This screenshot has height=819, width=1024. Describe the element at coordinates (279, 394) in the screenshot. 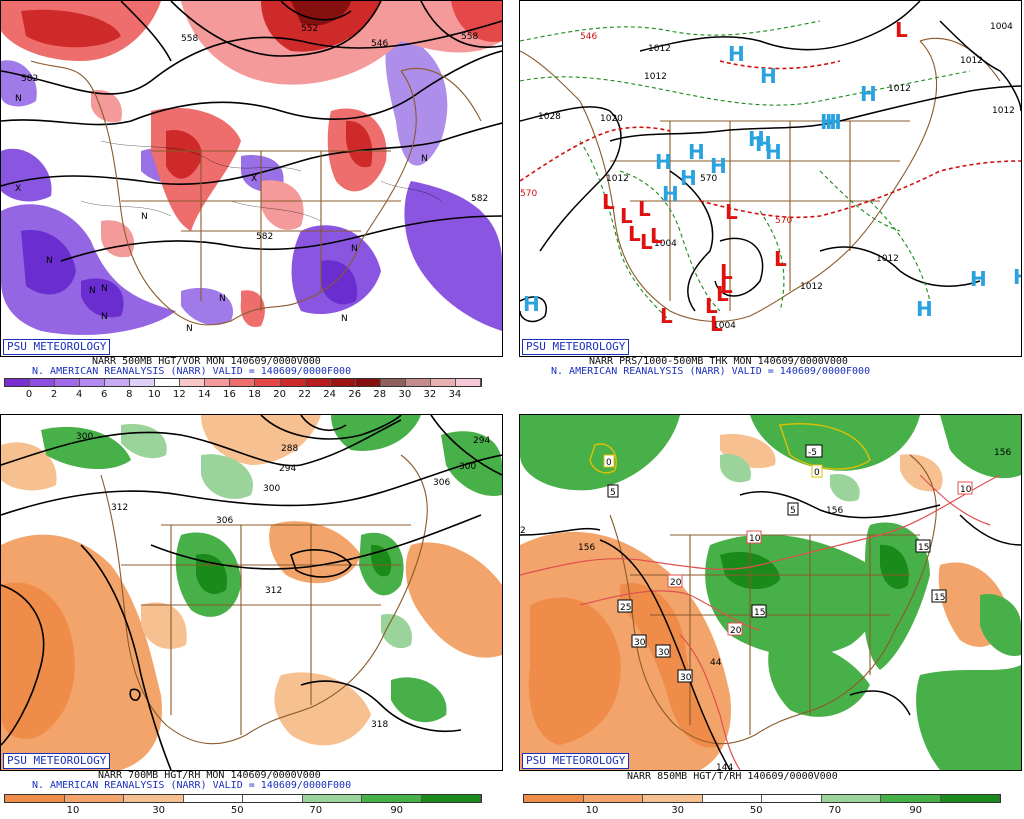

I see `colorbar-tick-label: 20` at that location.